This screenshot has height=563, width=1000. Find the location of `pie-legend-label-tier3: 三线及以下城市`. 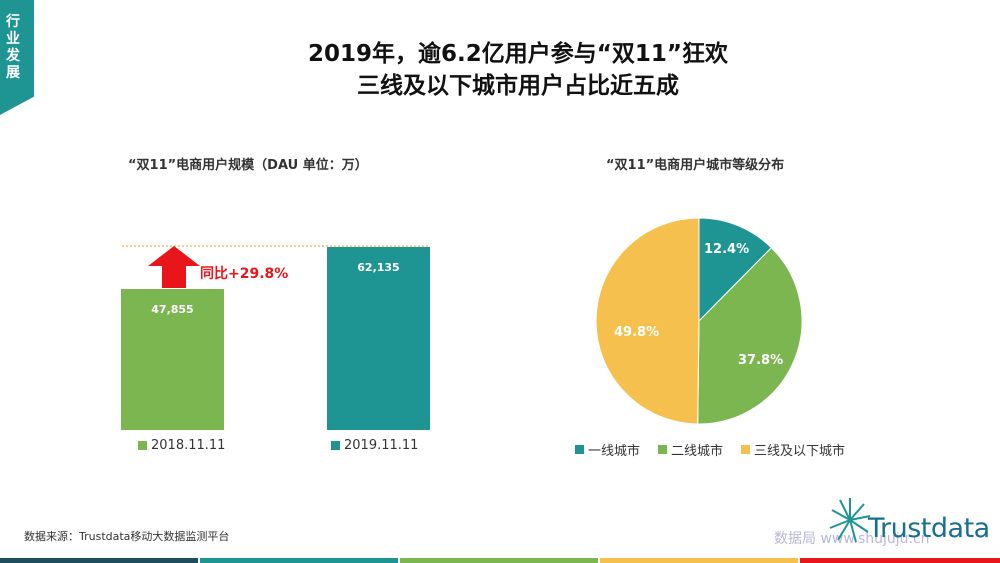

pie-legend-label-tier3: 三线及以下城市 is located at coordinates (800, 451).